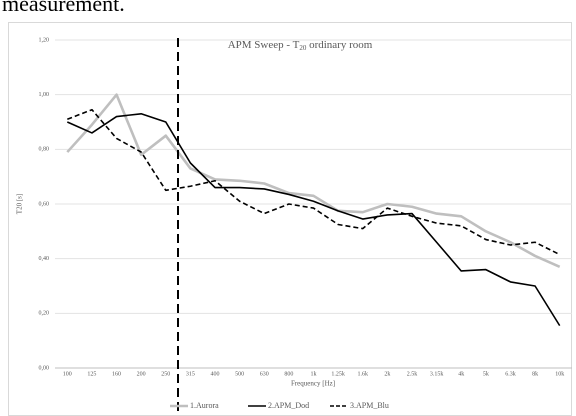 This screenshot has height=416, width=576. Describe the element at coordinates (338, 374) in the screenshot. I see `x-tick-label: 1.25k` at that location.